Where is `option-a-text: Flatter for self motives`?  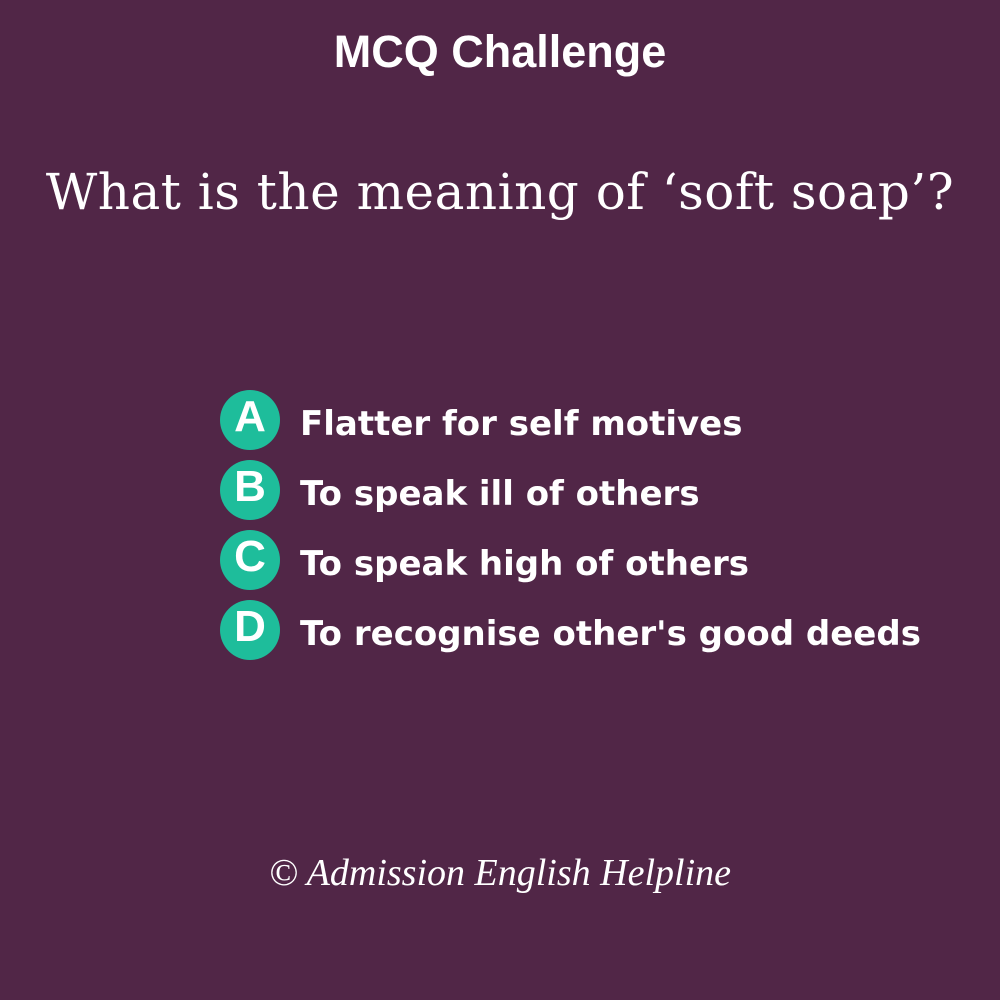
option-a-text: Flatter for self motives is located at coordinates (521, 424).